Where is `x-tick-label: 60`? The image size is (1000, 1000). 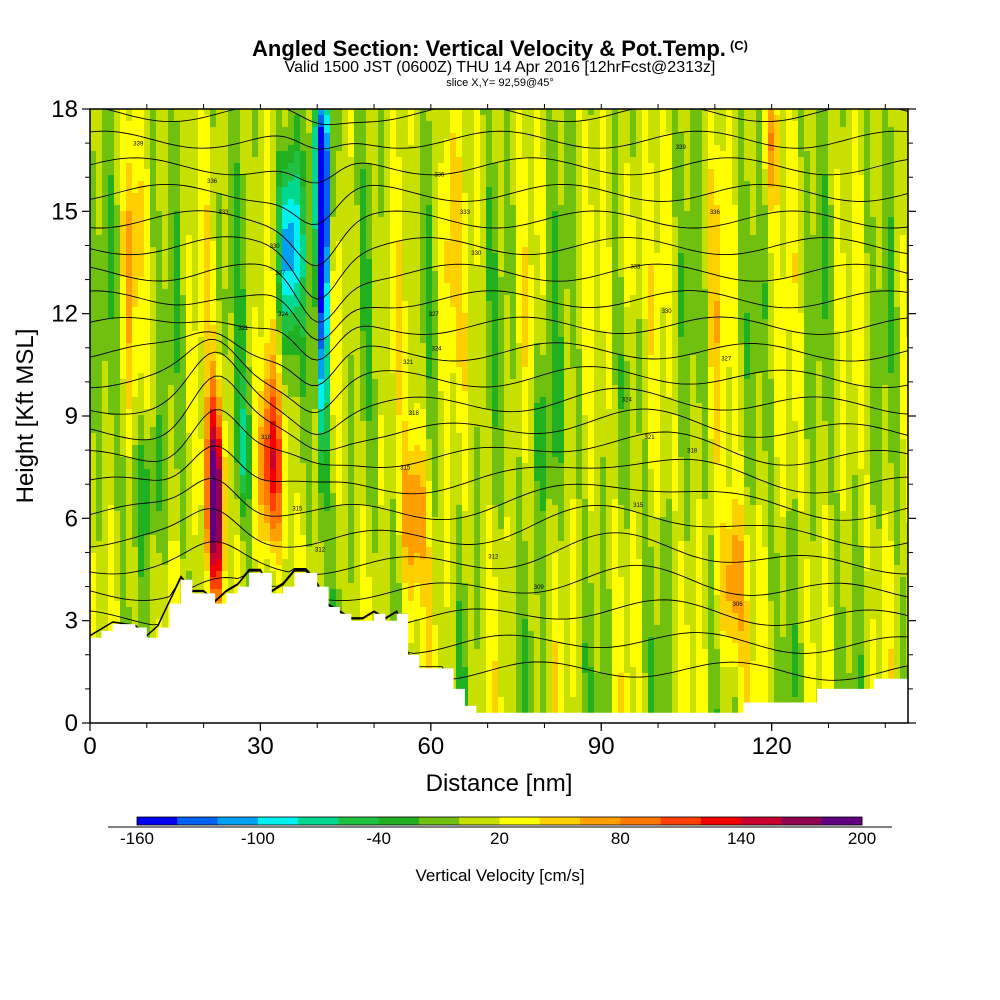 x-tick-label: 60 is located at coordinates (430, 746).